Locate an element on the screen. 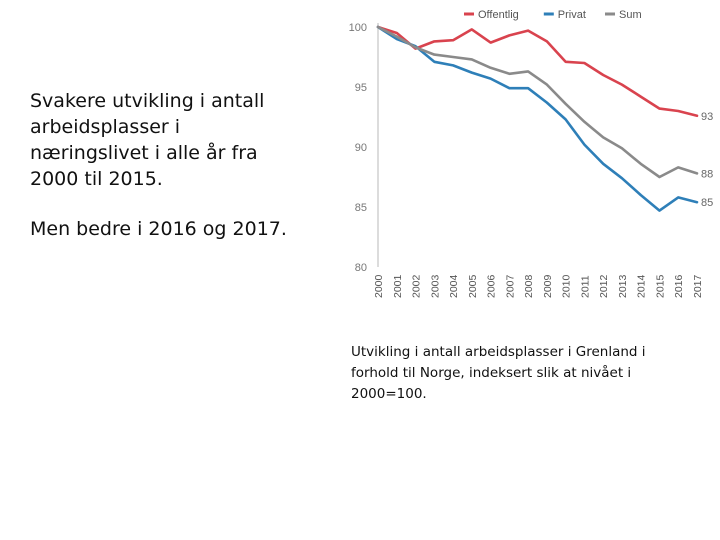 The height and width of the screenshot is (540, 720). slide-paragraph-2: Men bedre i 2016 og 2017. is located at coordinates (158, 229).